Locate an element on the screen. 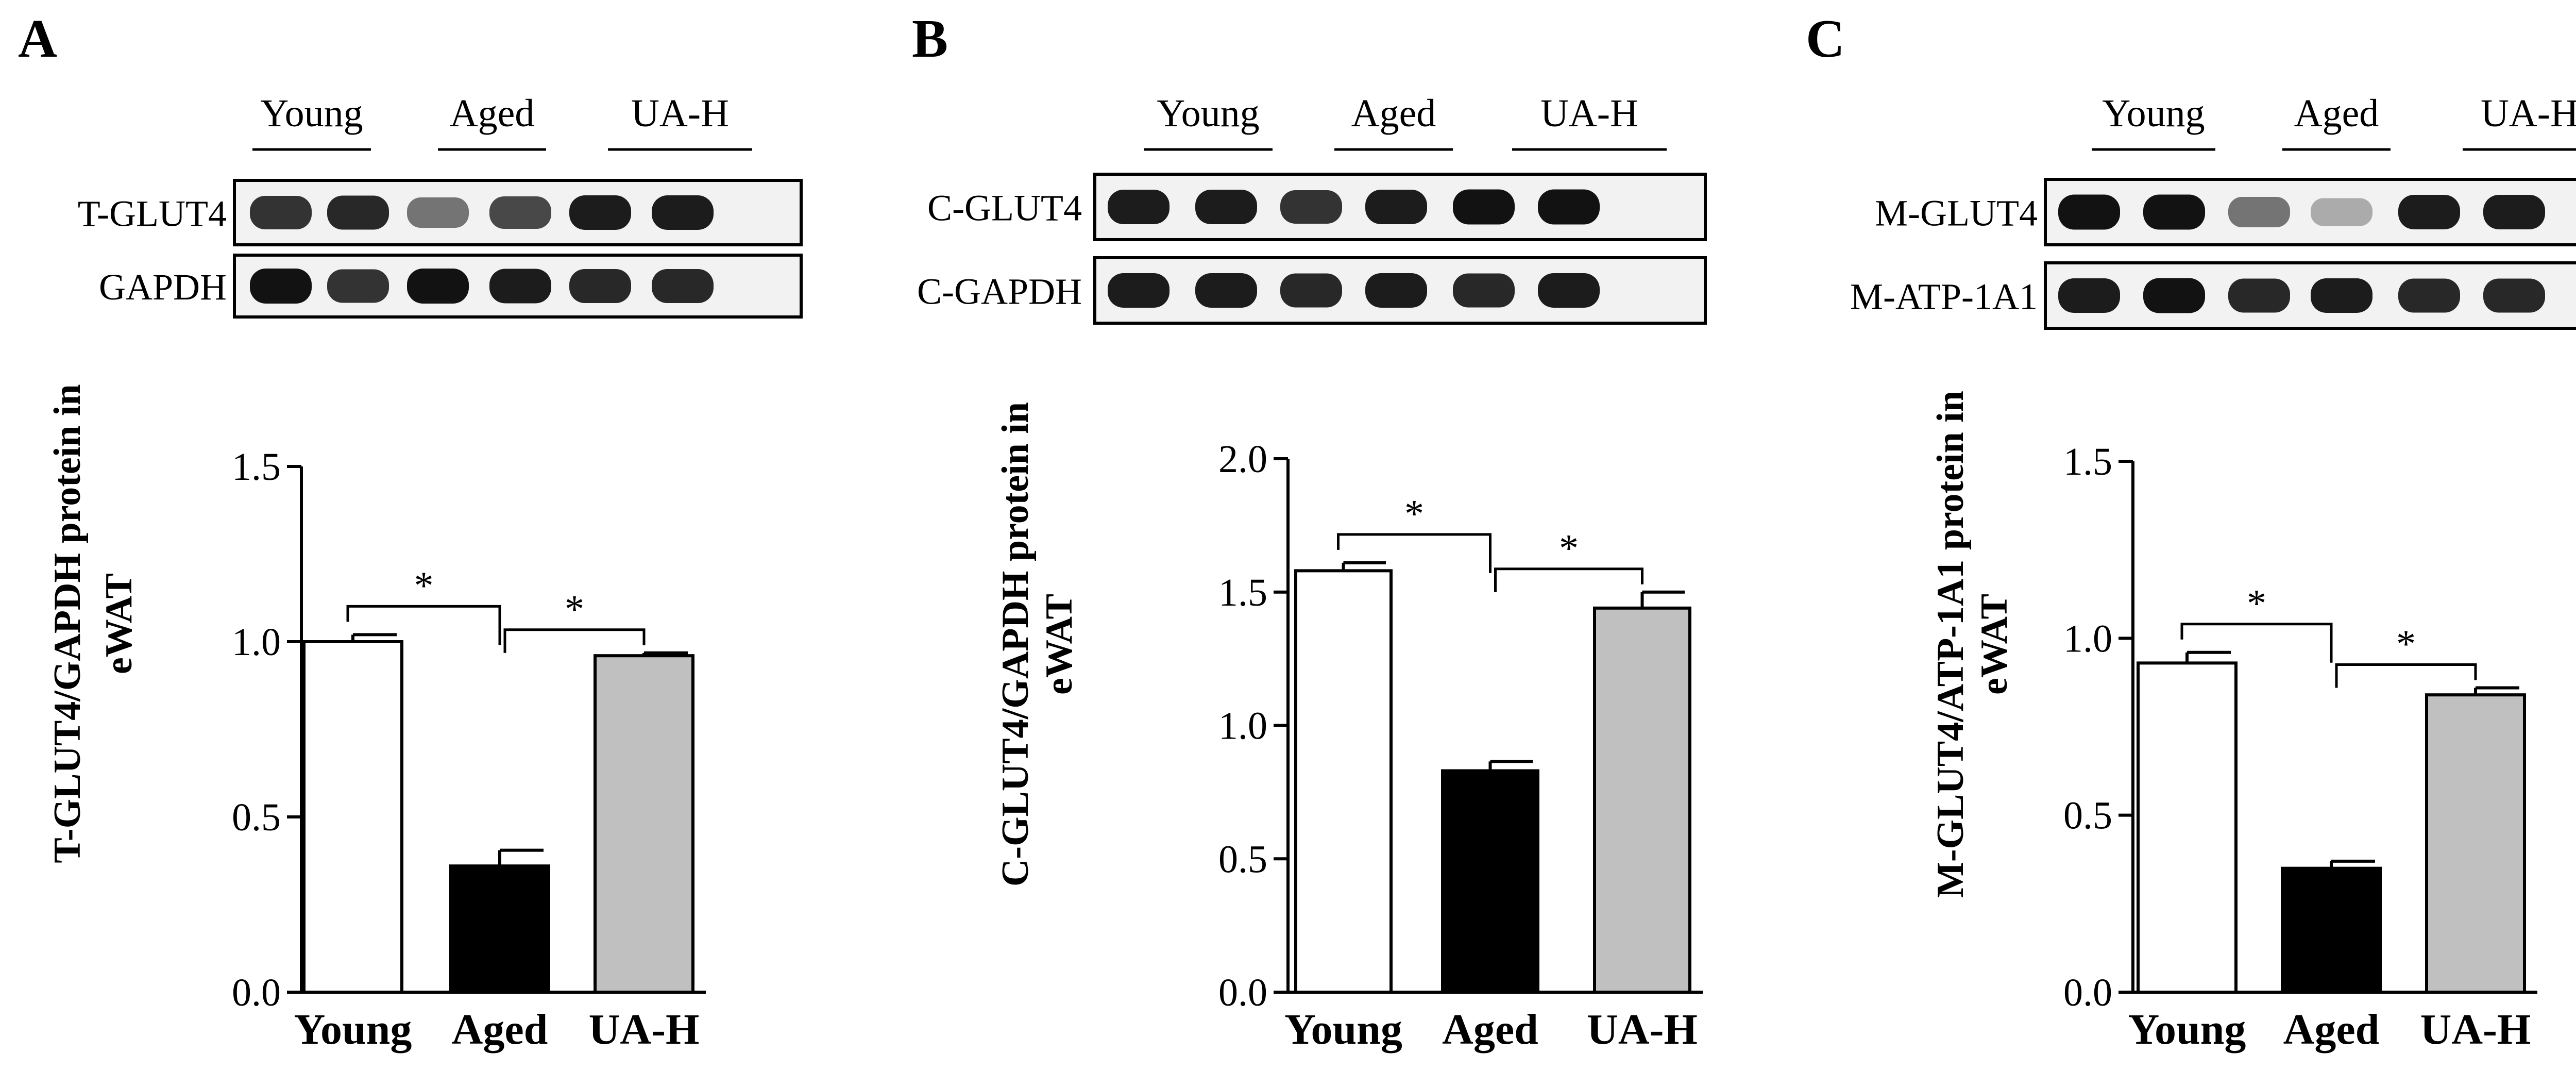 This screenshot has height=1070, width=2576. blot-row-label: M-GLUT4 is located at coordinates (1956, 214).